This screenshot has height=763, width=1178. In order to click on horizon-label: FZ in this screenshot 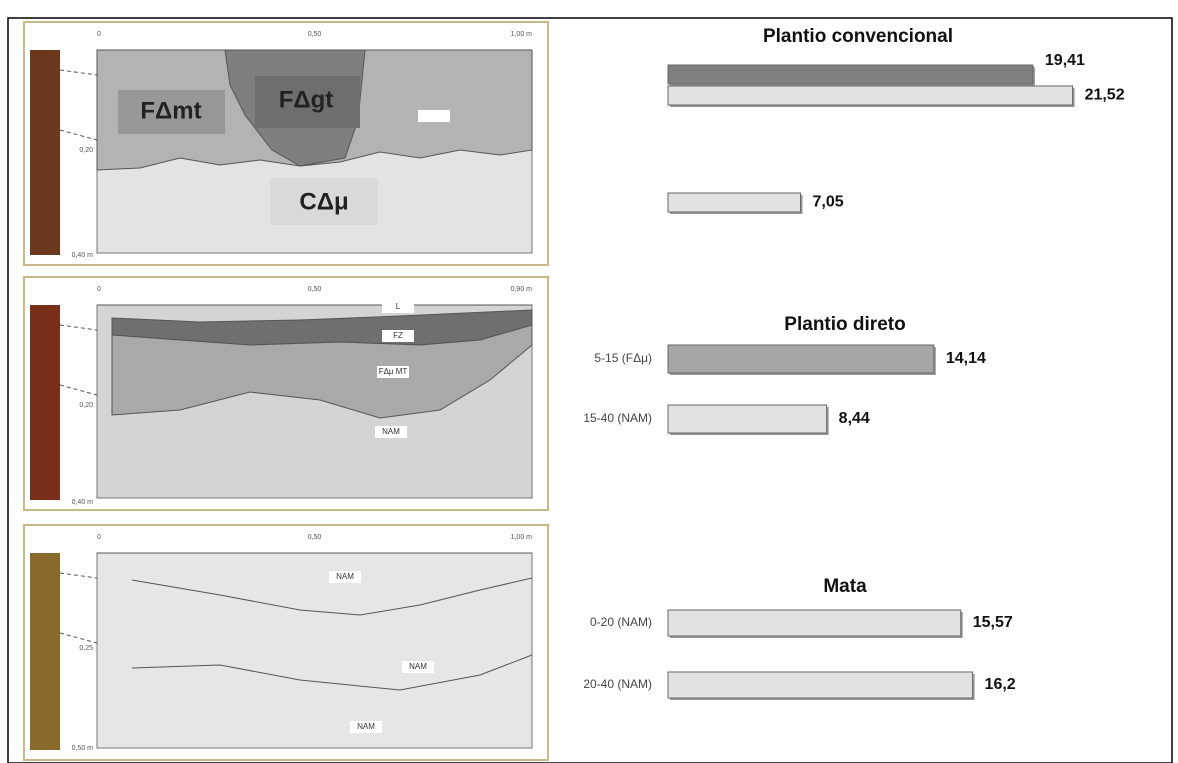, I will do `click(398, 335)`.